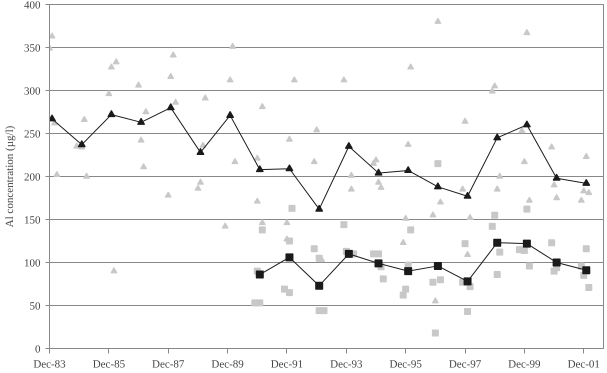 Image resolution: width=607 pixels, height=373 pixels. Describe the element at coordinates (49, 364) in the screenshot. I see `x-tick-label: Dec-83` at that location.